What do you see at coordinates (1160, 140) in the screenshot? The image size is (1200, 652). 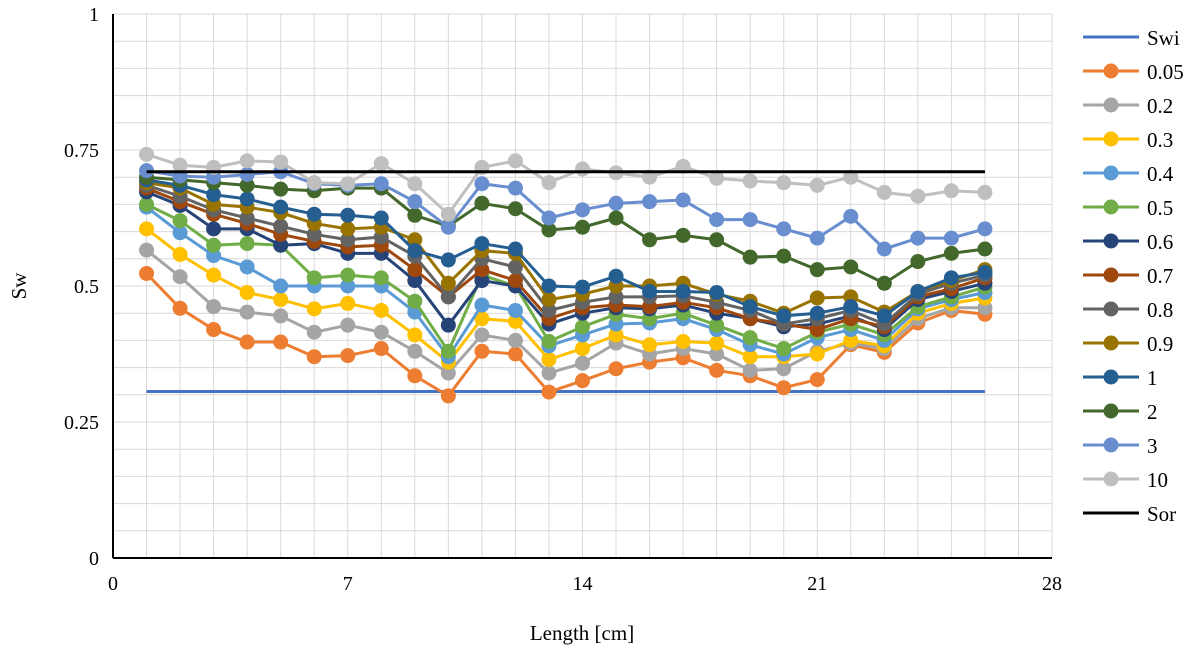 I see `legend-label: 0.3` at bounding box center [1160, 140].